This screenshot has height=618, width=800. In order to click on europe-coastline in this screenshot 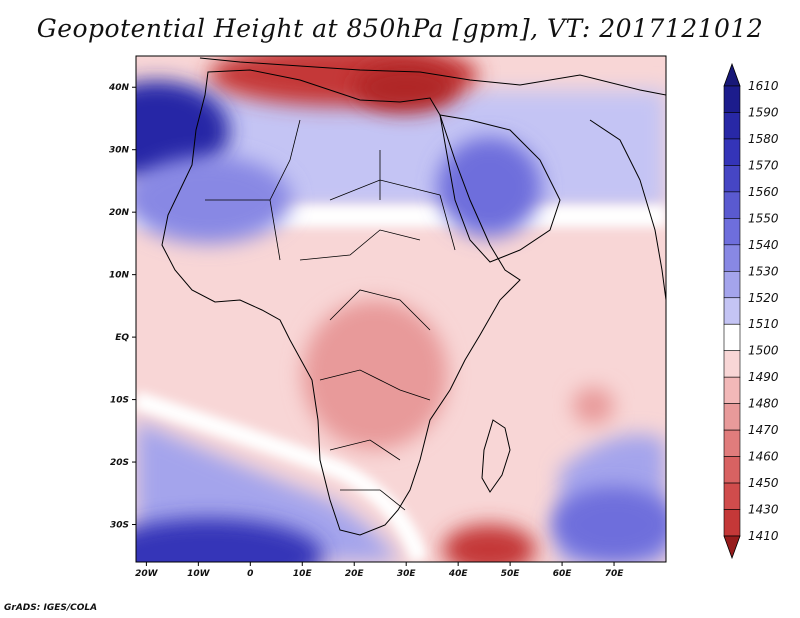, I will do `click(432, 76)`.